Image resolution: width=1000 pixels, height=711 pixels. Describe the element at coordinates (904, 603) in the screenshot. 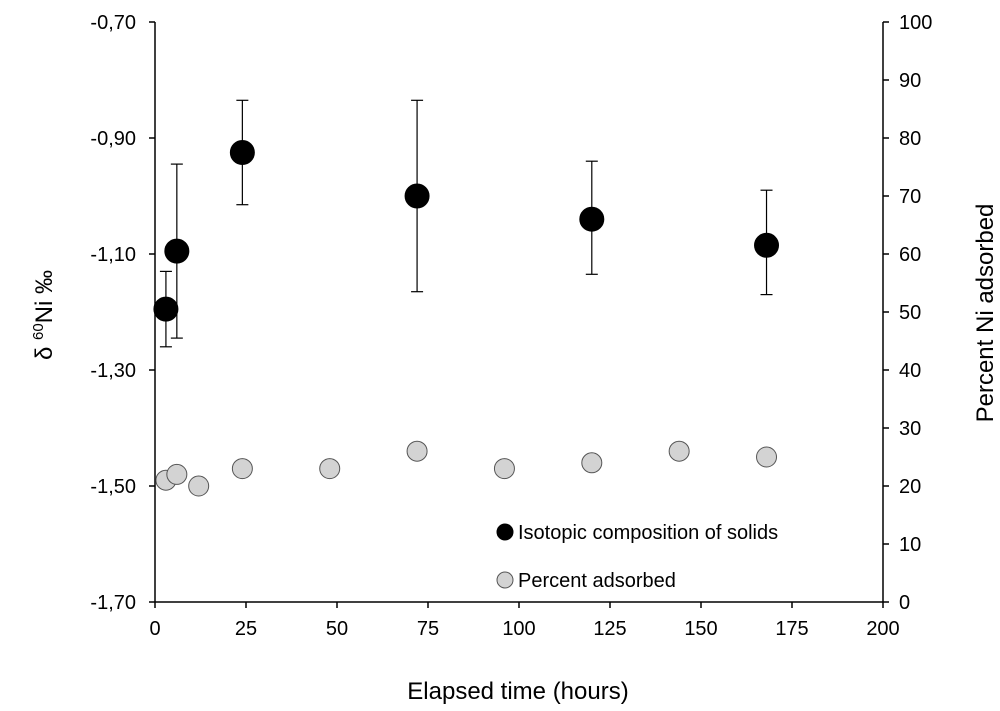

I see `y-right-tick-label: 0` at that location.